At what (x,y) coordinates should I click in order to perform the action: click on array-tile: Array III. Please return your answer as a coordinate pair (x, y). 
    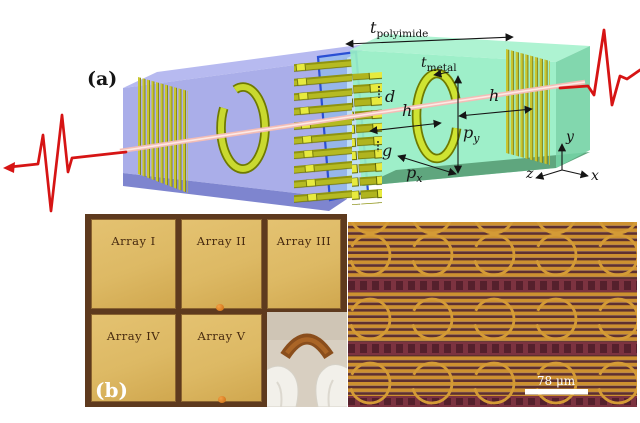
    Looking at the image, I should click on (304, 264).